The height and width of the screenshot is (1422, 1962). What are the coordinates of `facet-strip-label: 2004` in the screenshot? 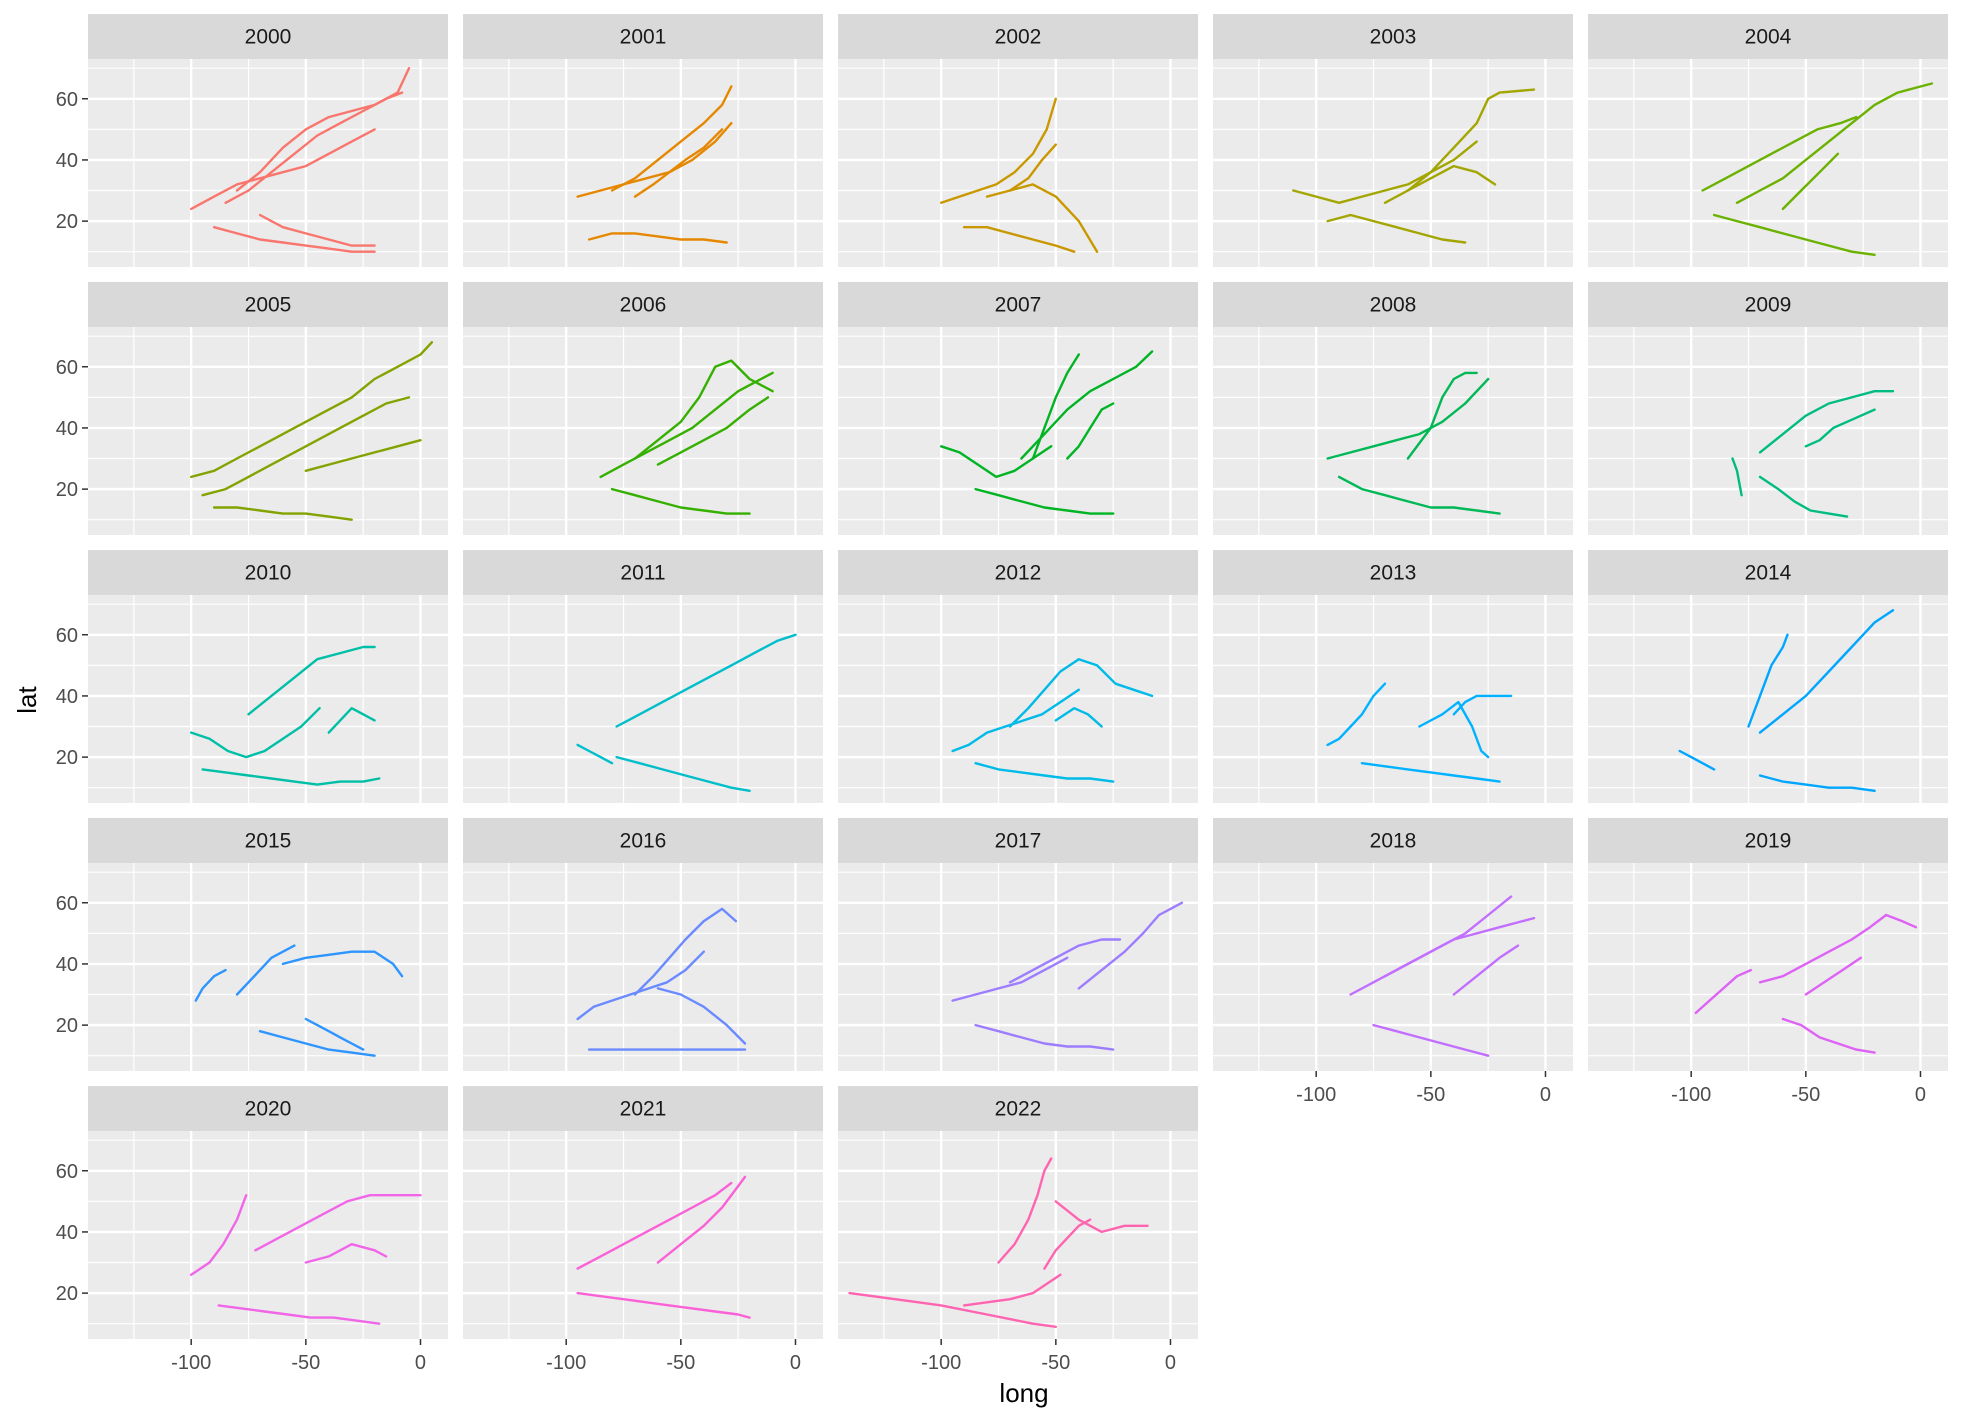 It's located at (1768, 37).